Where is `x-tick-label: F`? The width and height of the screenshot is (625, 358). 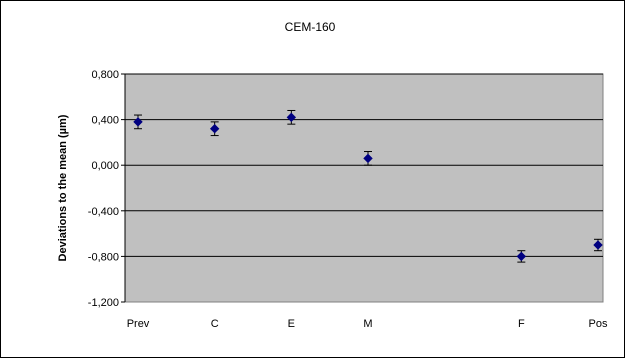 x-tick-label: F is located at coordinates (521, 324).